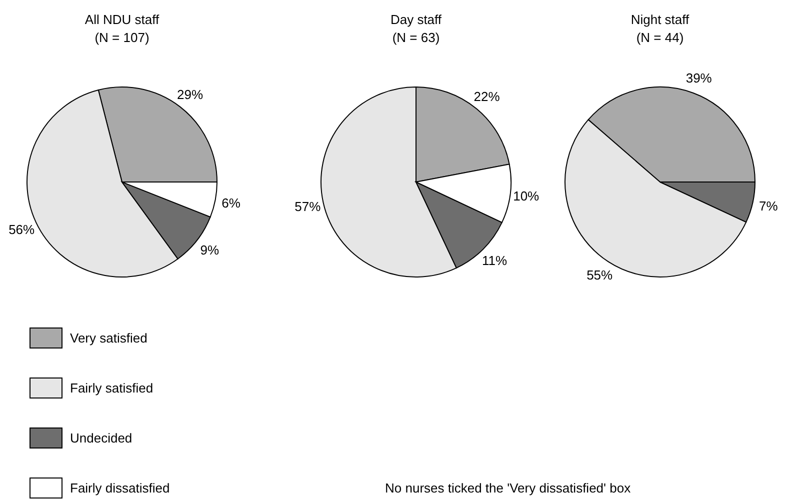 Image resolution: width=787 pixels, height=504 pixels. What do you see at coordinates (112, 388) in the screenshot?
I see `legend-label: Fairly satisfied` at bounding box center [112, 388].